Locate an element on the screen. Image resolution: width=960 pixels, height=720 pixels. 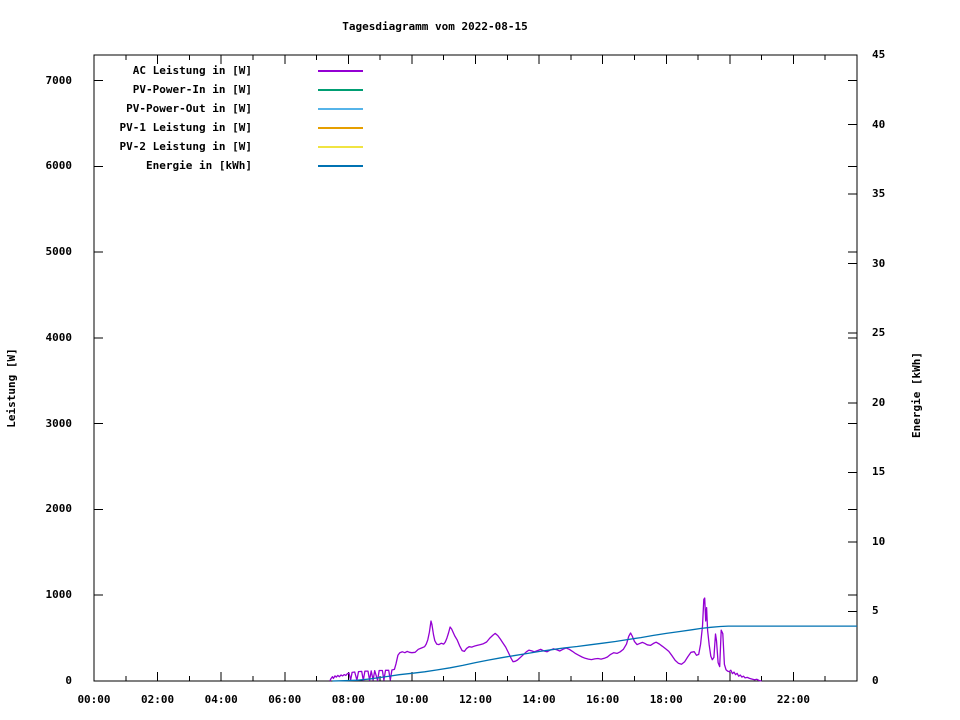
y-right-tick-label: 35 is located at coordinates (879, 194).